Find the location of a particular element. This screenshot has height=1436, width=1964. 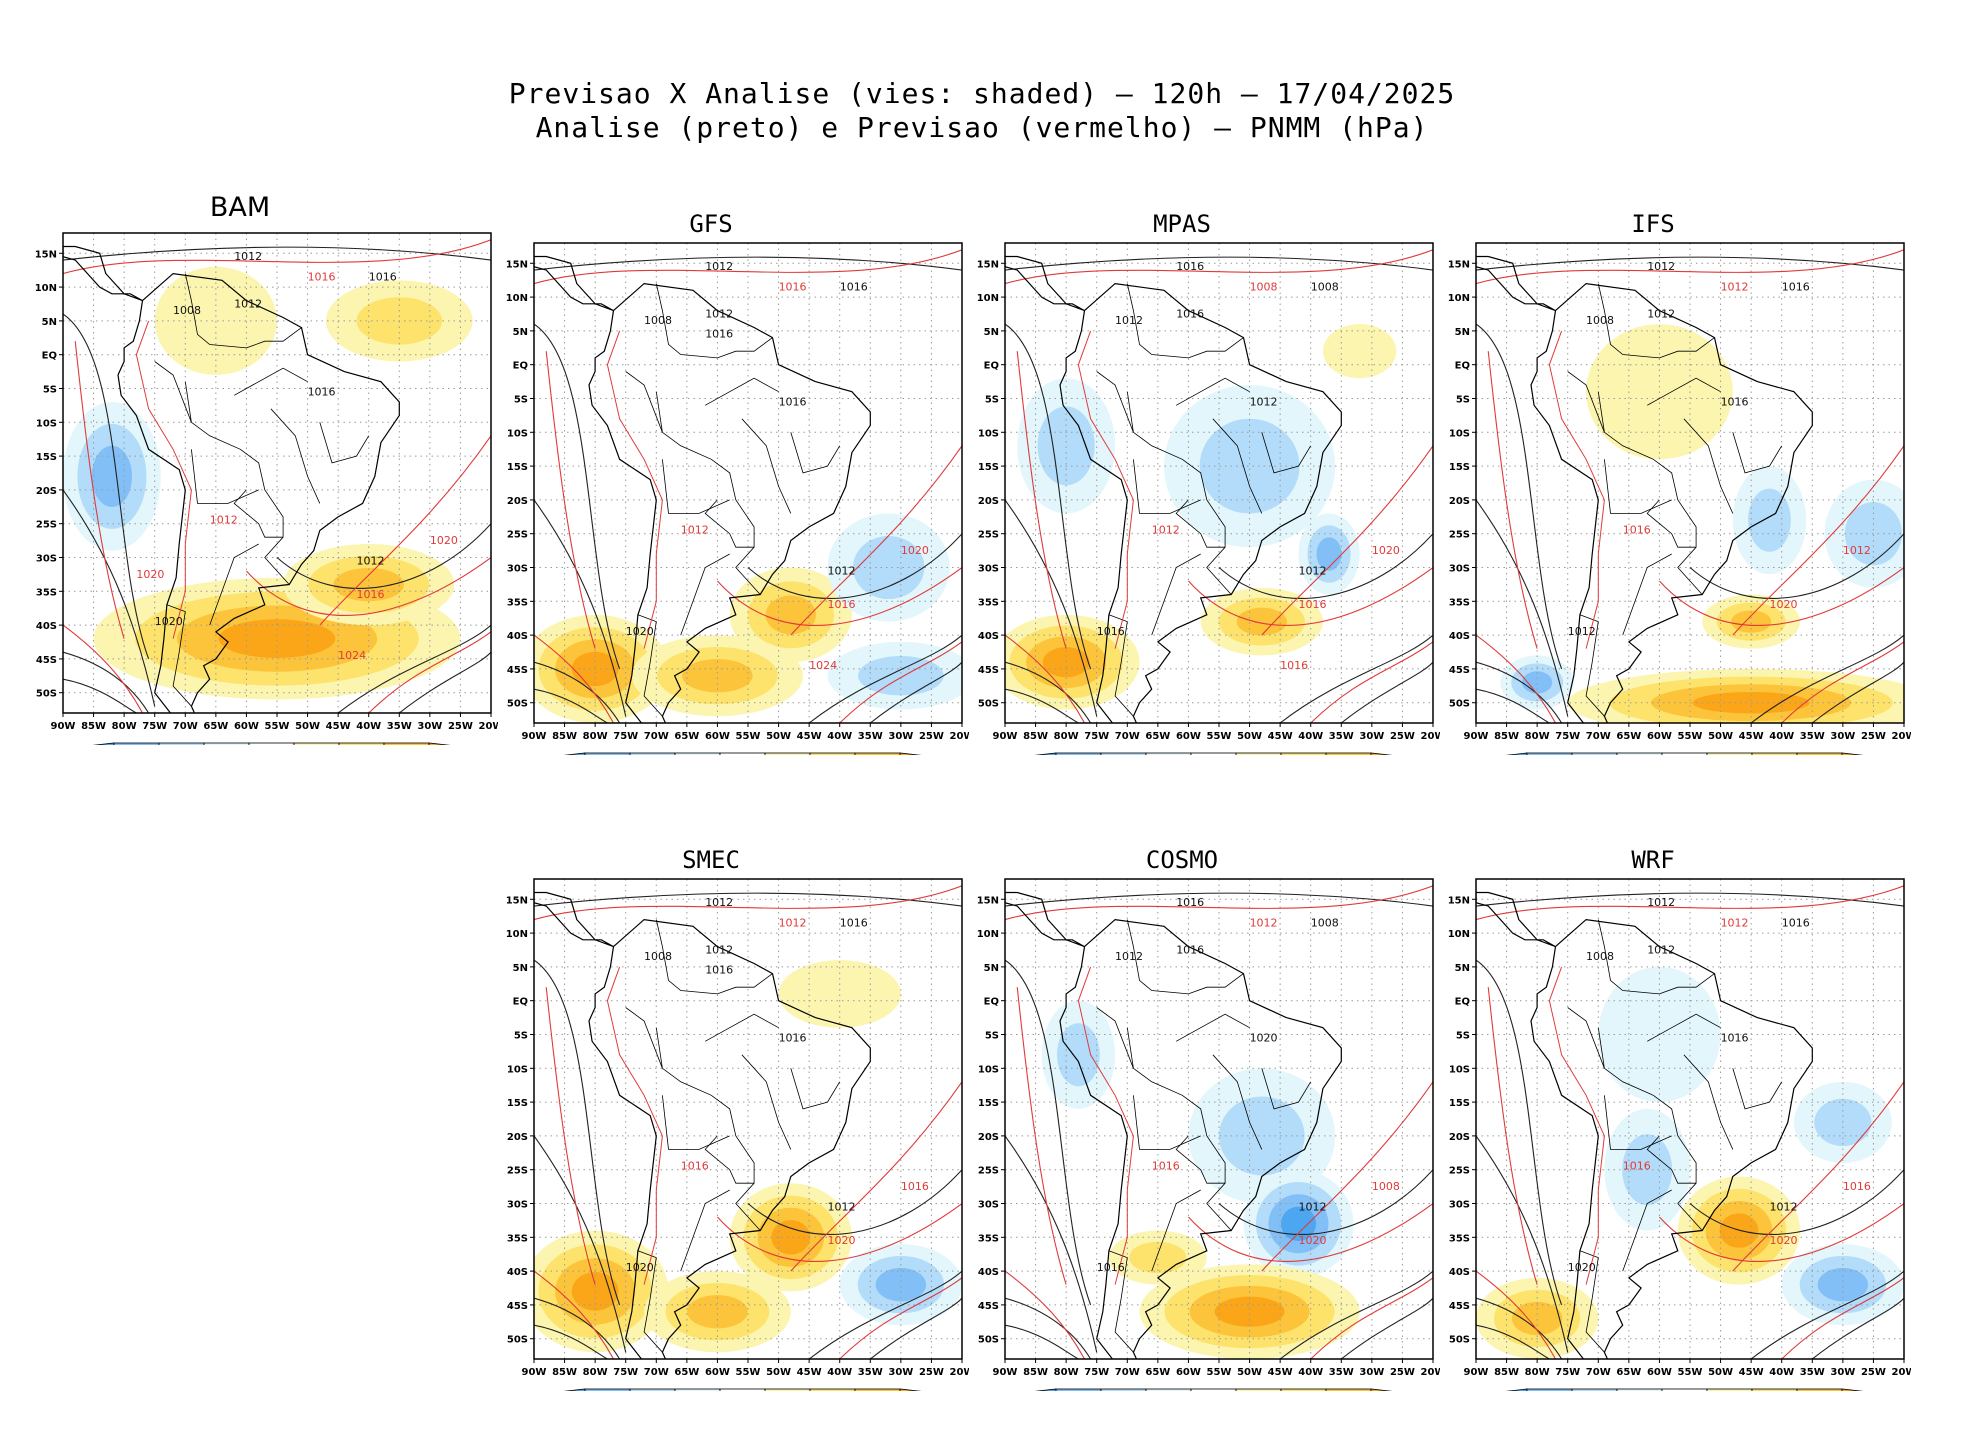

lon-label: 50W is located at coordinates (778, 736).